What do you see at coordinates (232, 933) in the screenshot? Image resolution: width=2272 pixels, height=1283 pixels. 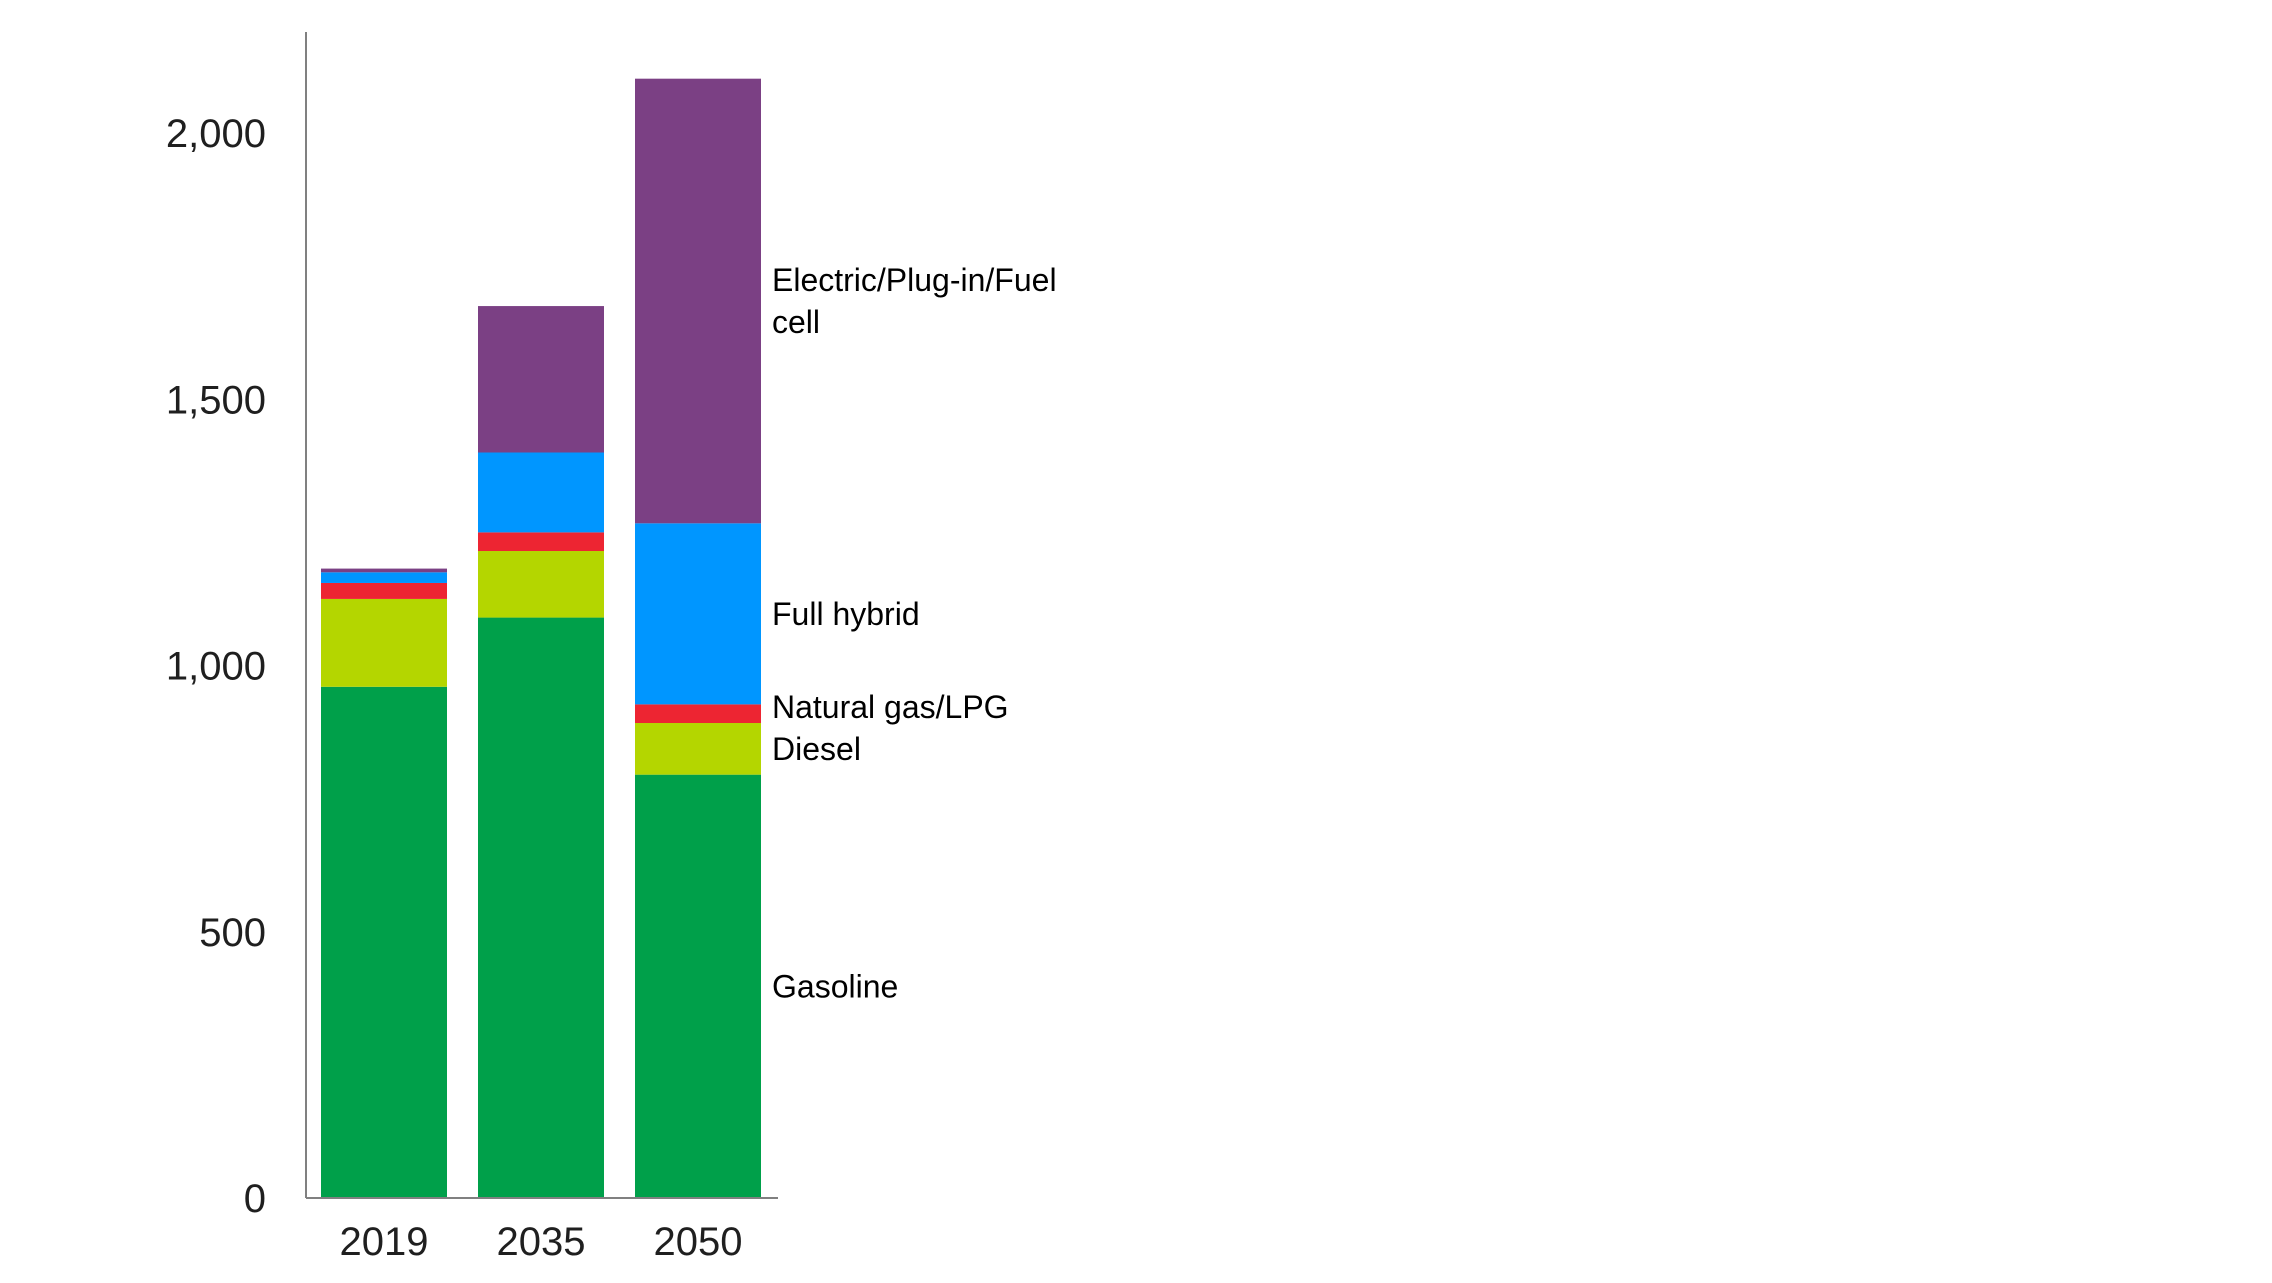 I see `y-tick-label: 500` at bounding box center [232, 933].